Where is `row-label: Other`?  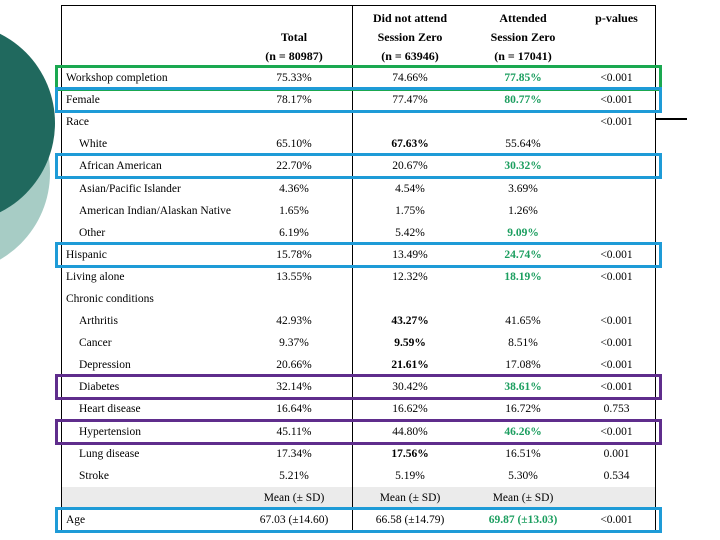
row-label: Other is located at coordinates (92, 232).